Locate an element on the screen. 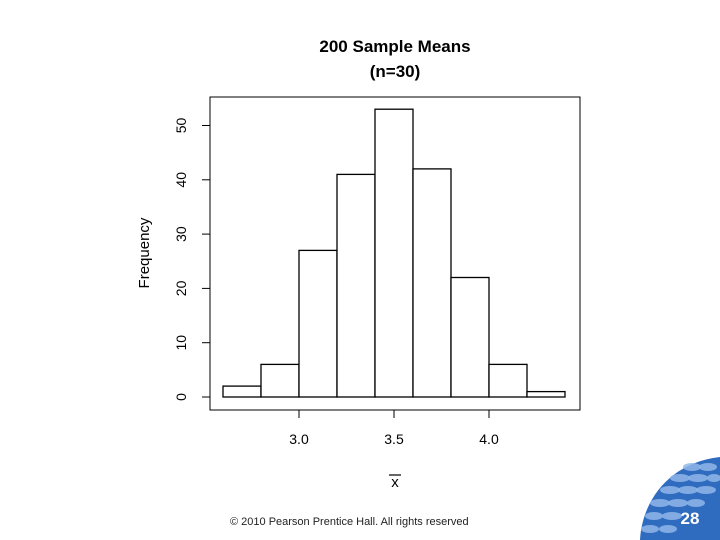 This screenshot has height=540, width=720. x-tick-label: 3.0 is located at coordinates (299, 439).